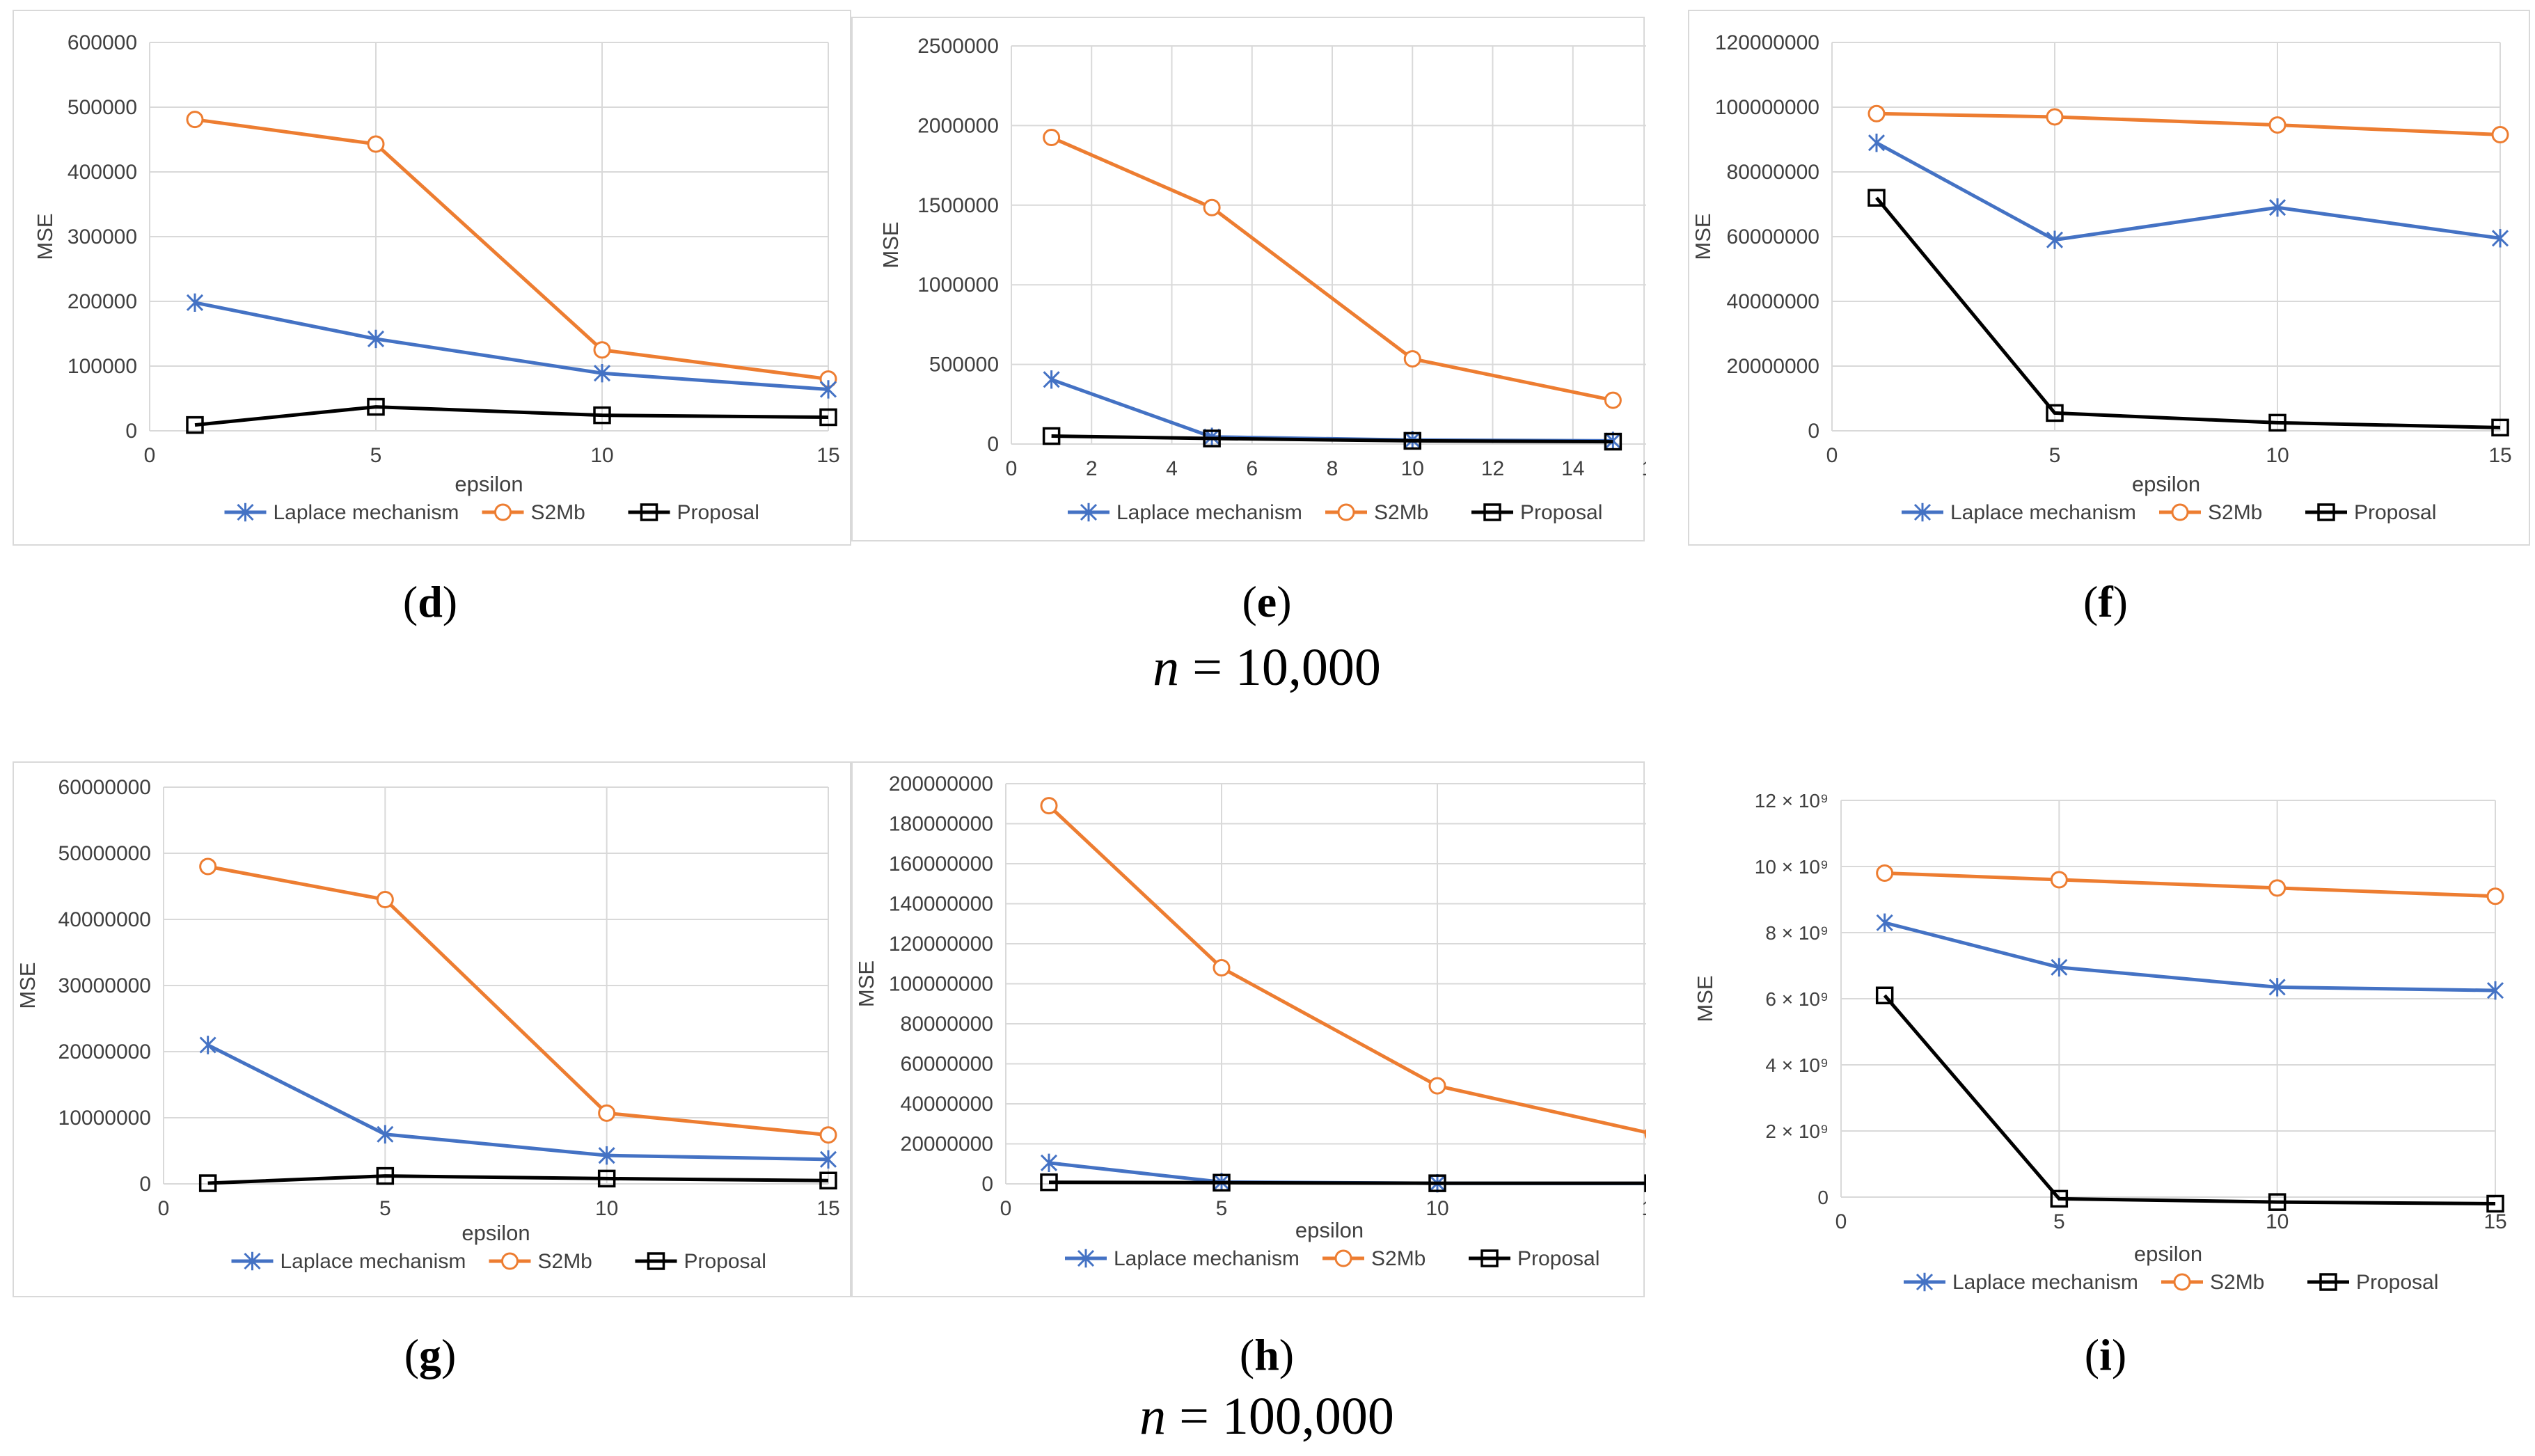  Describe the element at coordinates (430, 1354) in the screenshot. I see `caption-g: (g)` at that location.